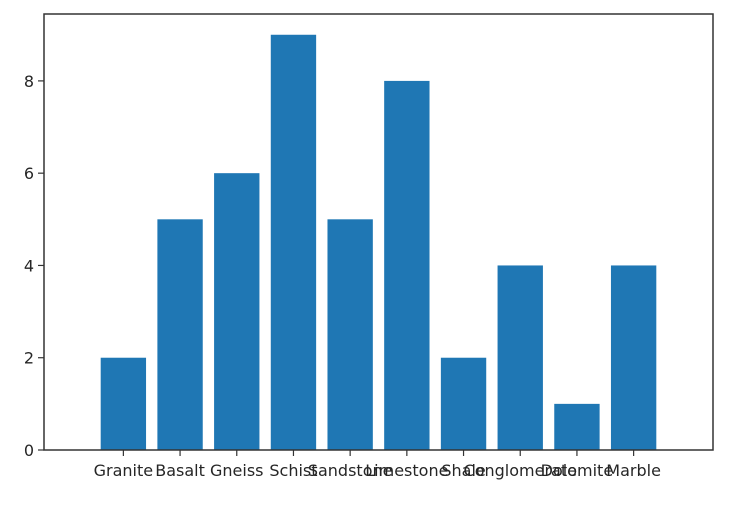 This screenshot has height=512, width=746. I want to click on bar-schist, so click(293, 242).